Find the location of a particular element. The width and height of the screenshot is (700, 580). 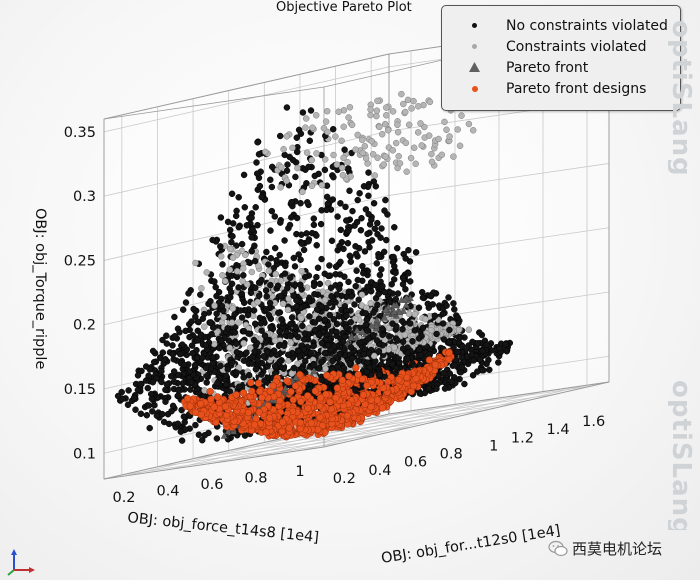

black-dot-icon is located at coordinates (474, 25).